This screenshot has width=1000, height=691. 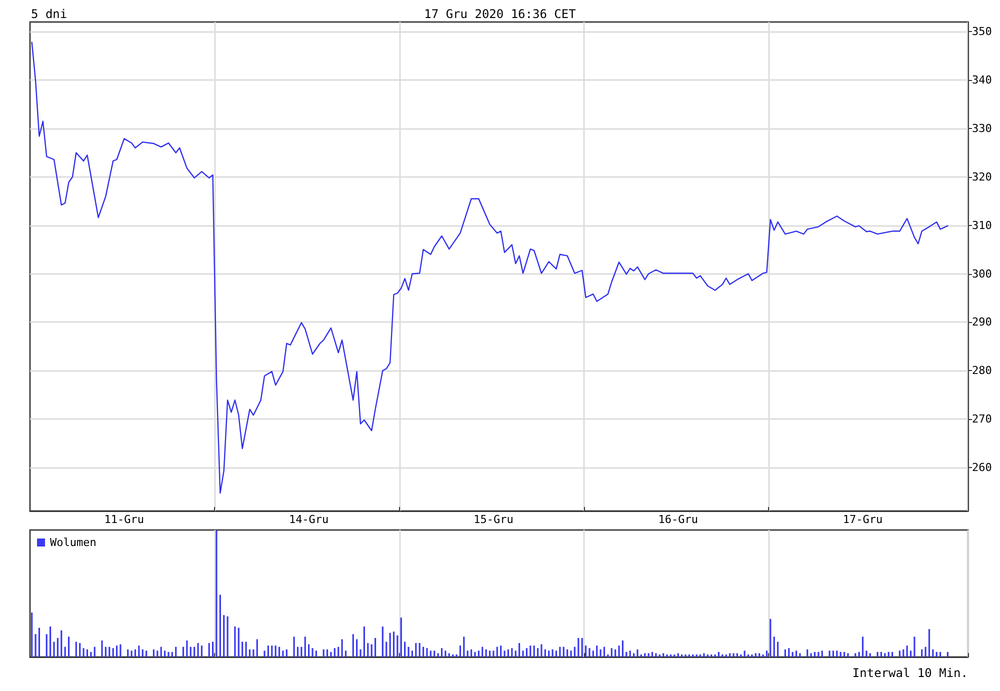 What do you see at coordinates (982, 225) in the screenshot?
I see `y-tick-label: 310` at bounding box center [982, 225].